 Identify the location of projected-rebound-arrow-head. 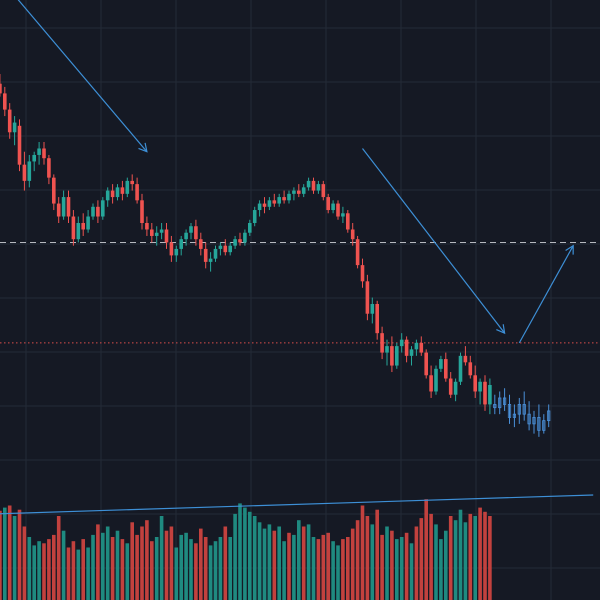
(569, 249).